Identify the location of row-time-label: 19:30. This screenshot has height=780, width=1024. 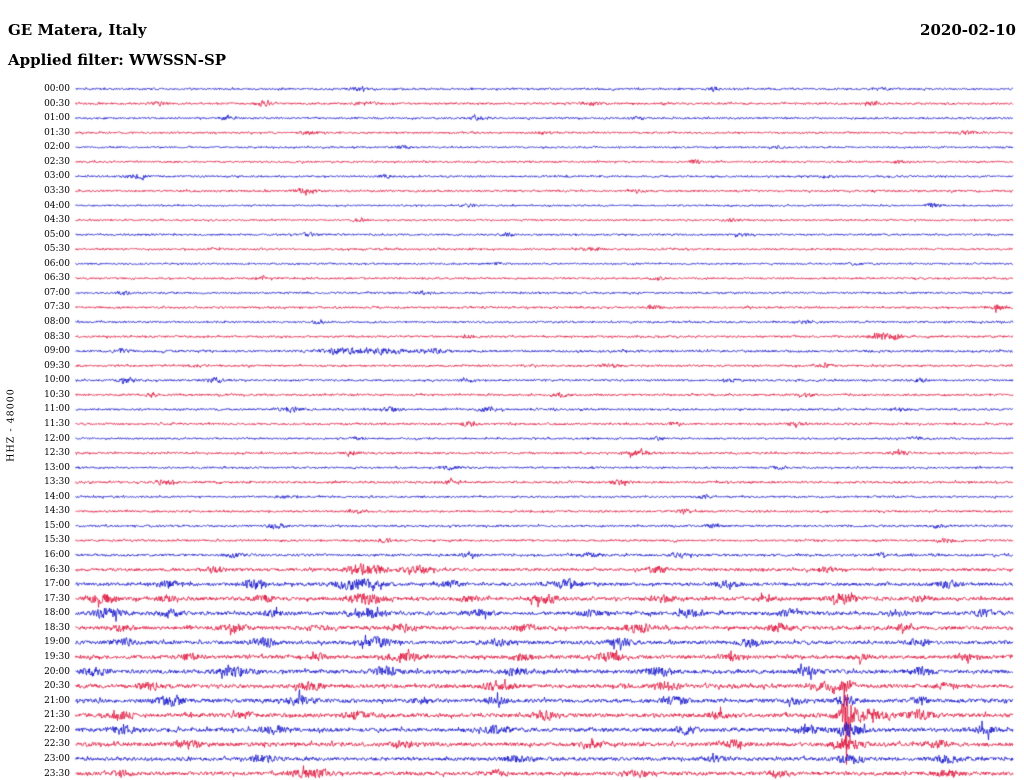
(57, 656).